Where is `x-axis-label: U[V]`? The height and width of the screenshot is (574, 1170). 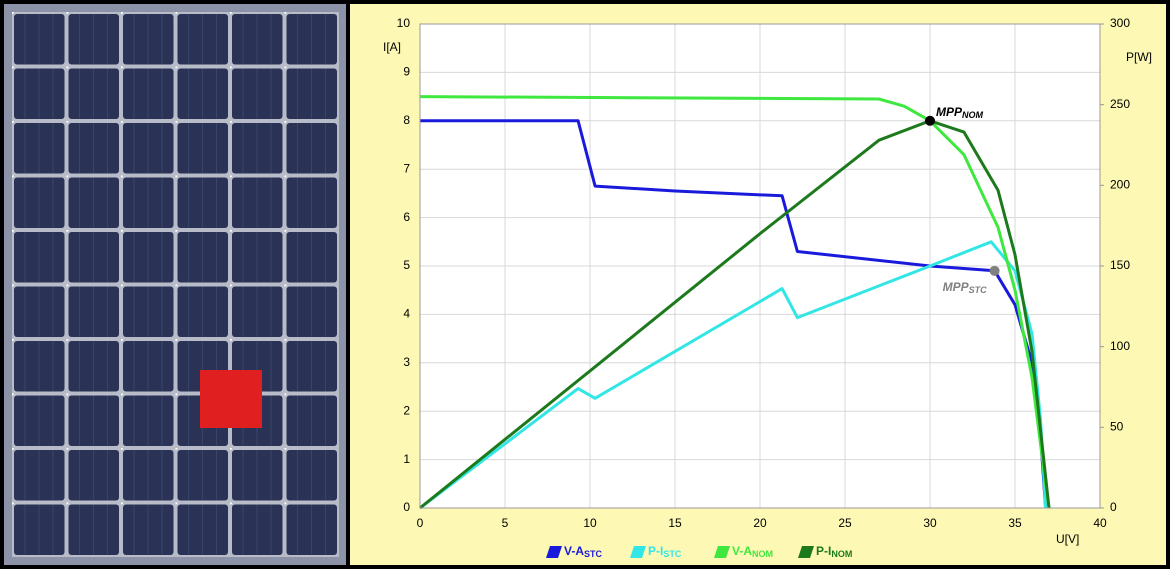 x-axis-label: U[V] is located at coordinates (1067, 539).